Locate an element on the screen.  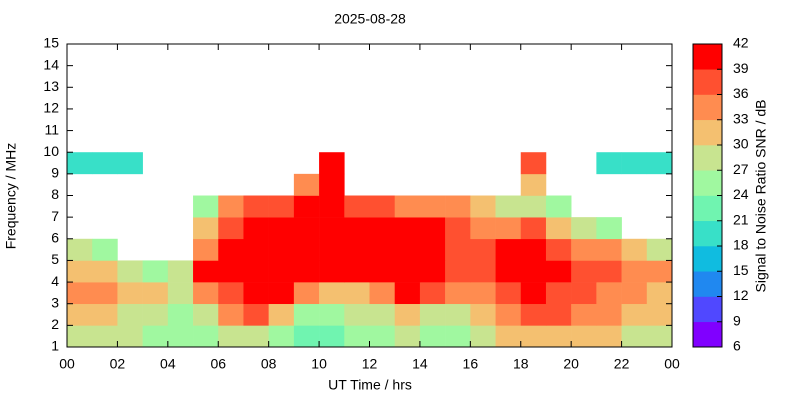
x-tick-label: 16 is located at coordinates (471, 364).